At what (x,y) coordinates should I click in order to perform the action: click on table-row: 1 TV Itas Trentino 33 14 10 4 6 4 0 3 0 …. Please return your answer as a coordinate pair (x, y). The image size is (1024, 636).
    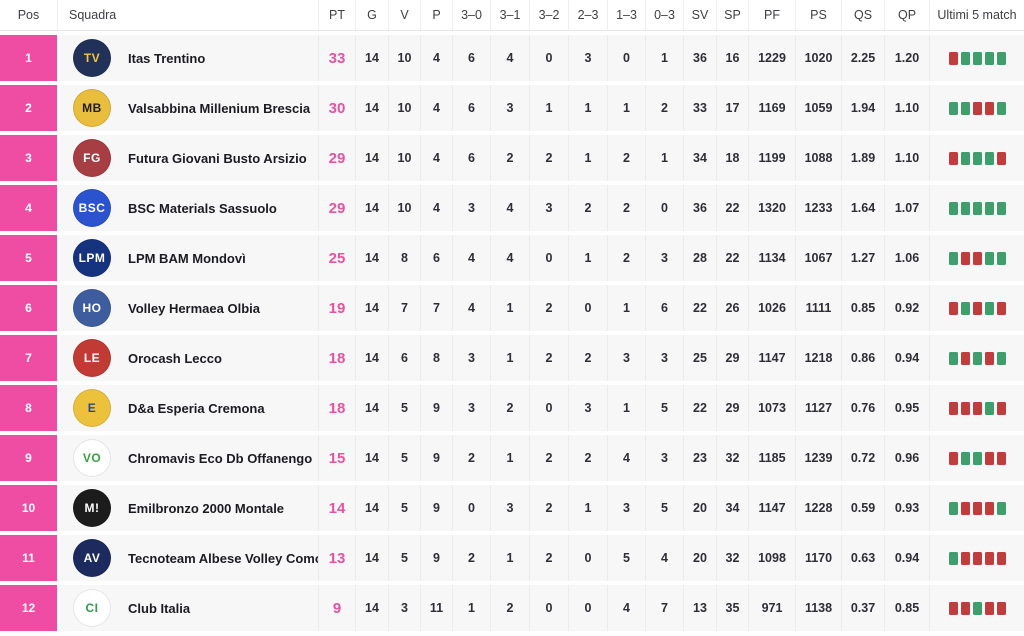
    Looking at the image, I should click on (512, 58).